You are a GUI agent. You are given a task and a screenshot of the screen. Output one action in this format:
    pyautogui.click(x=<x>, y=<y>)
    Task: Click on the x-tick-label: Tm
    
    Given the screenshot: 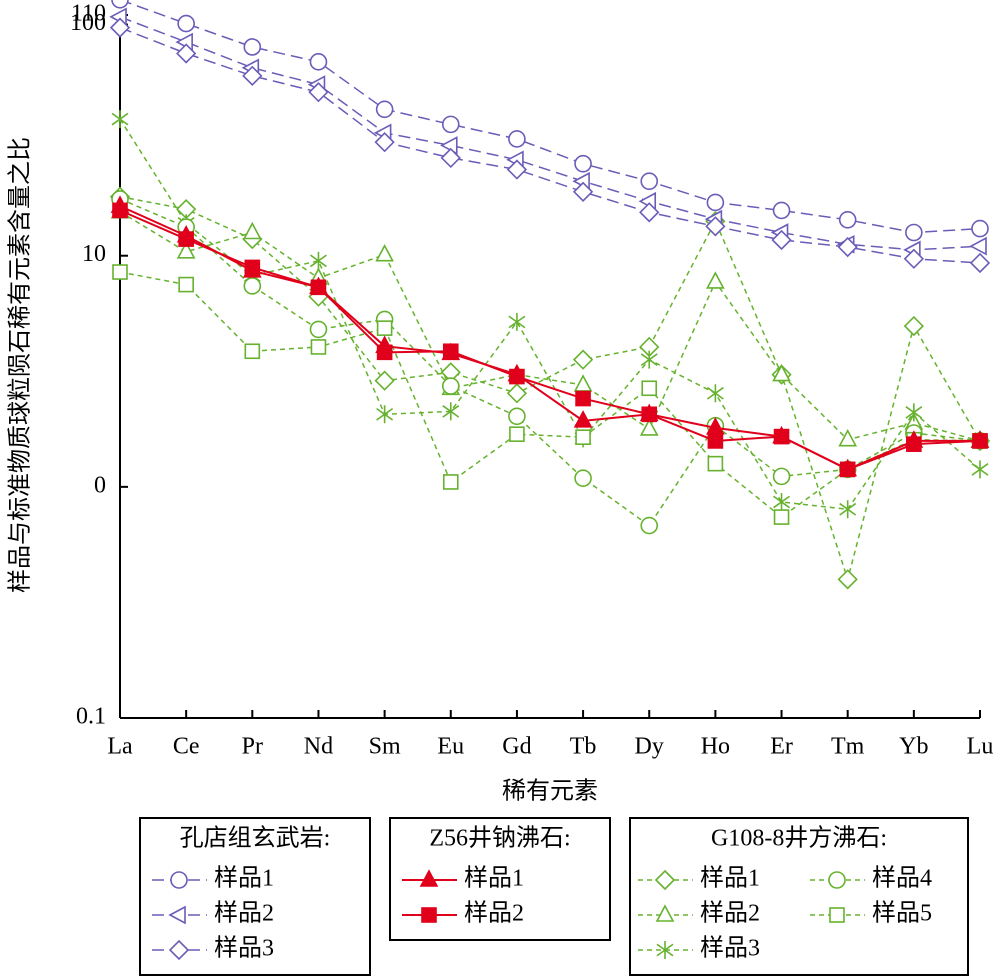 What is the action you would take?
    pyautogui.click(x=848, y=747)
    